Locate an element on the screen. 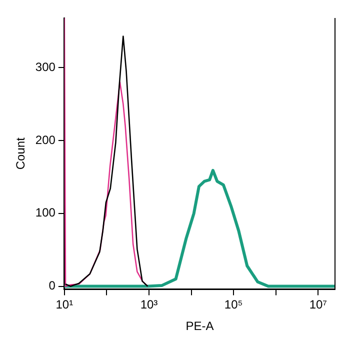 The image size is (355, 348). y-tick-label: 200 is located at coordinates (45, 139).